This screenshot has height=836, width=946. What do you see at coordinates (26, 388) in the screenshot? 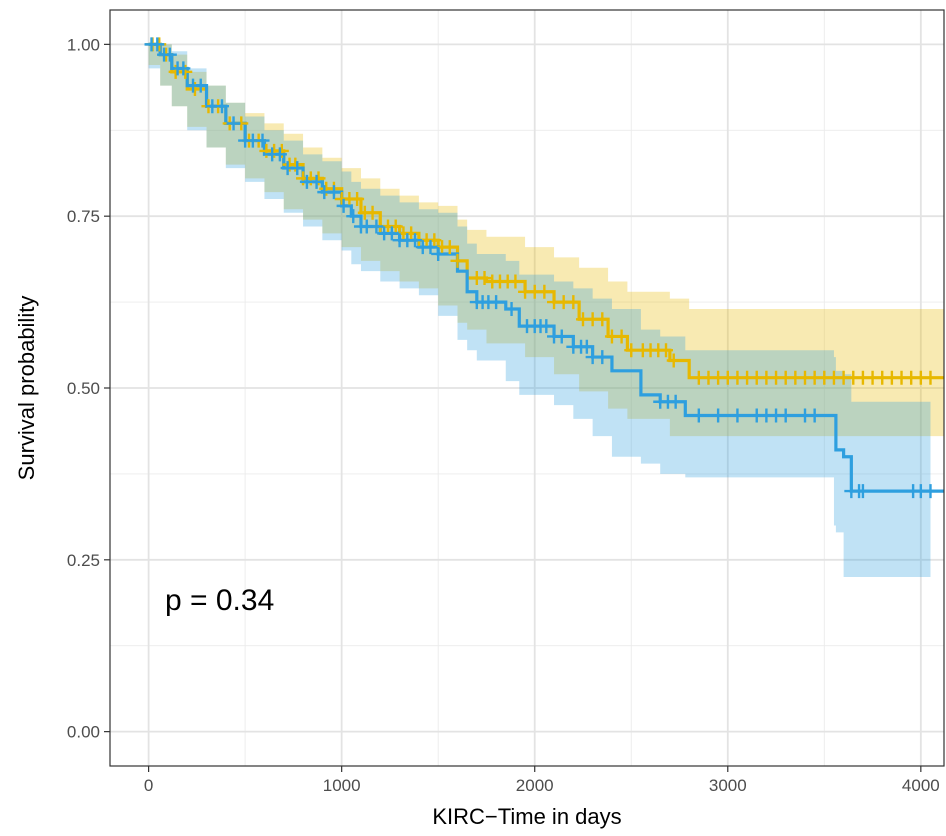
I see `y-axis-title: Survival probability` at bounding box center [26, 388].